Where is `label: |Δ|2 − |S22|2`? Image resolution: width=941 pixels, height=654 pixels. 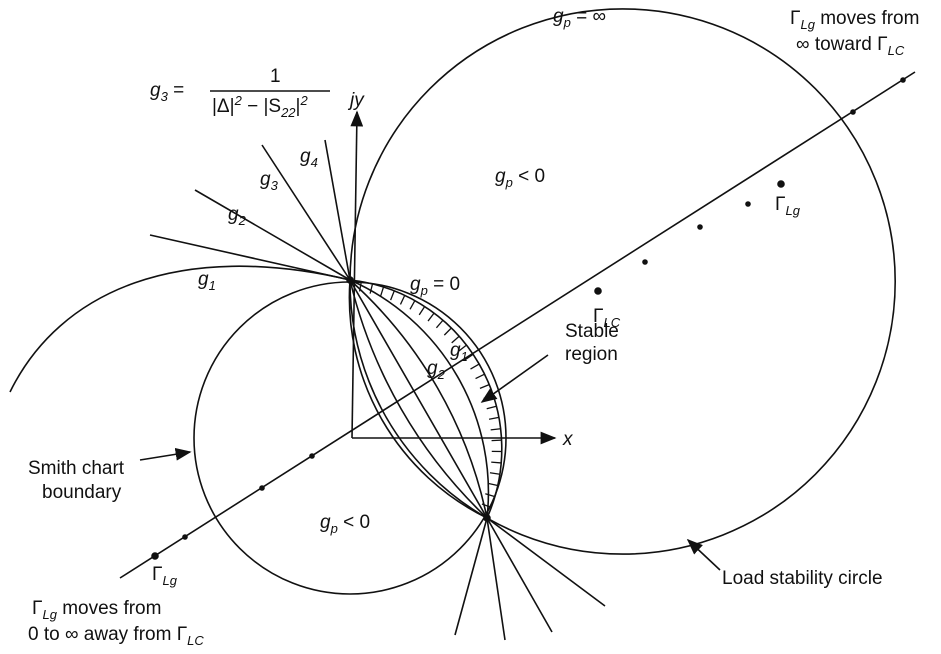 label: |Δ|2 − |S22|2 is located at coordinates (260, 106).